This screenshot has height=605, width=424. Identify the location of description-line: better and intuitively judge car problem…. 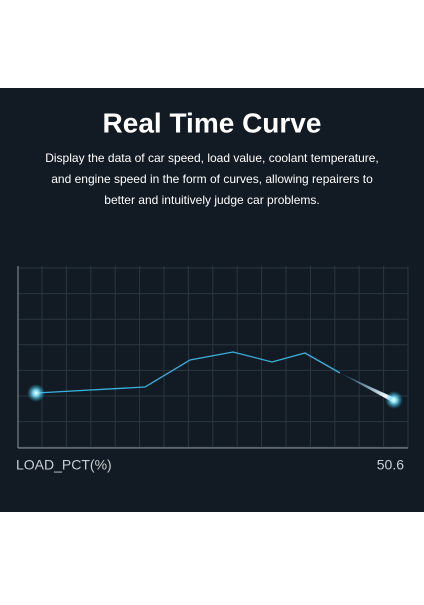
(211, 200).